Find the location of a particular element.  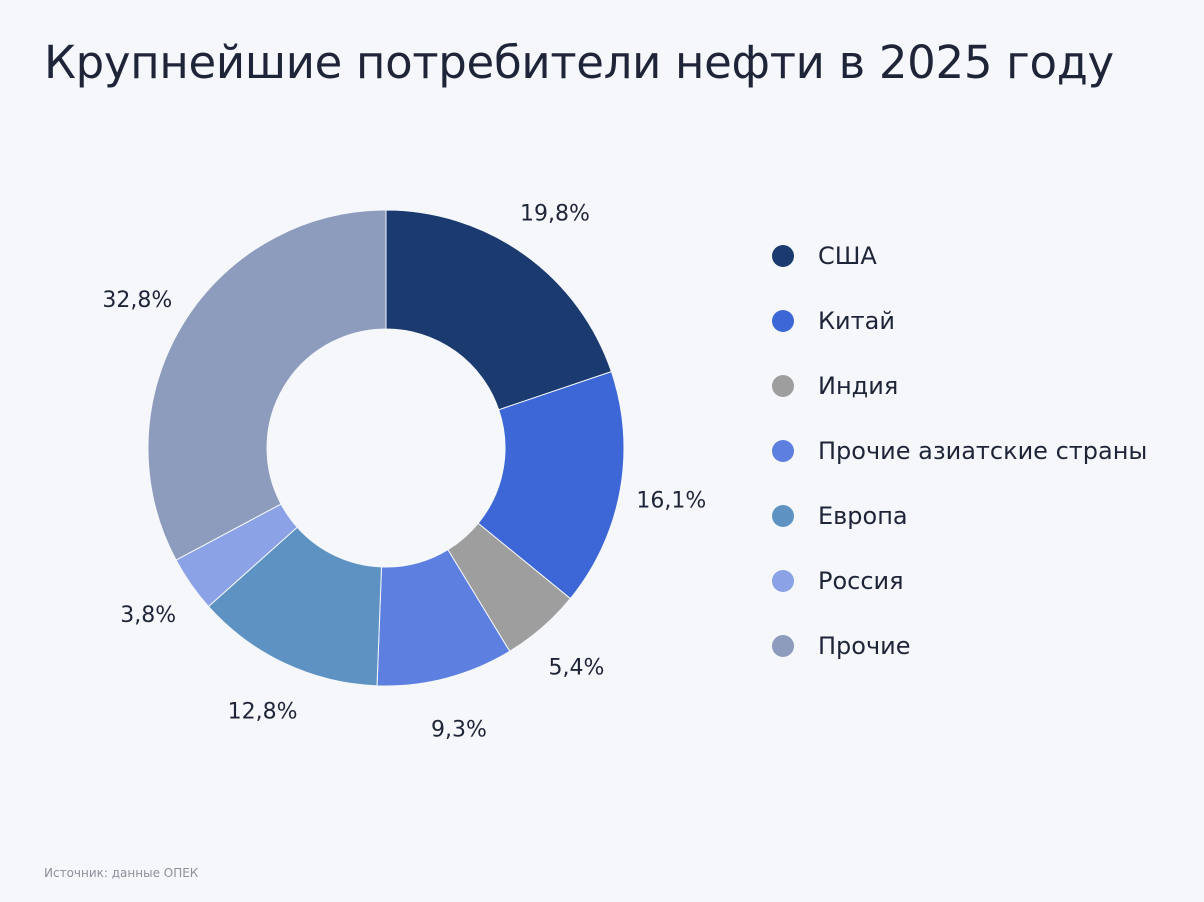

slice-label-1: 16,1% is located at coordinates (671, 501).